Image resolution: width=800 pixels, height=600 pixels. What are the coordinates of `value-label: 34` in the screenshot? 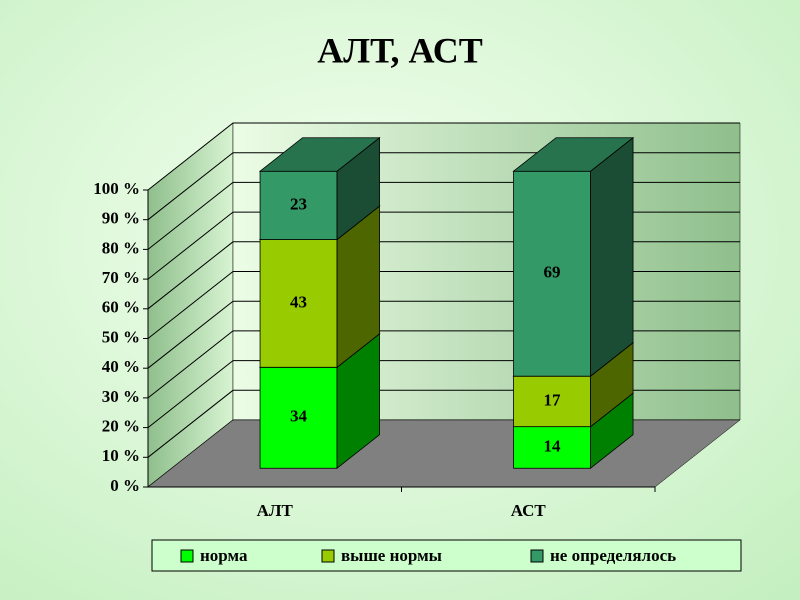 It's located at (299, 416).